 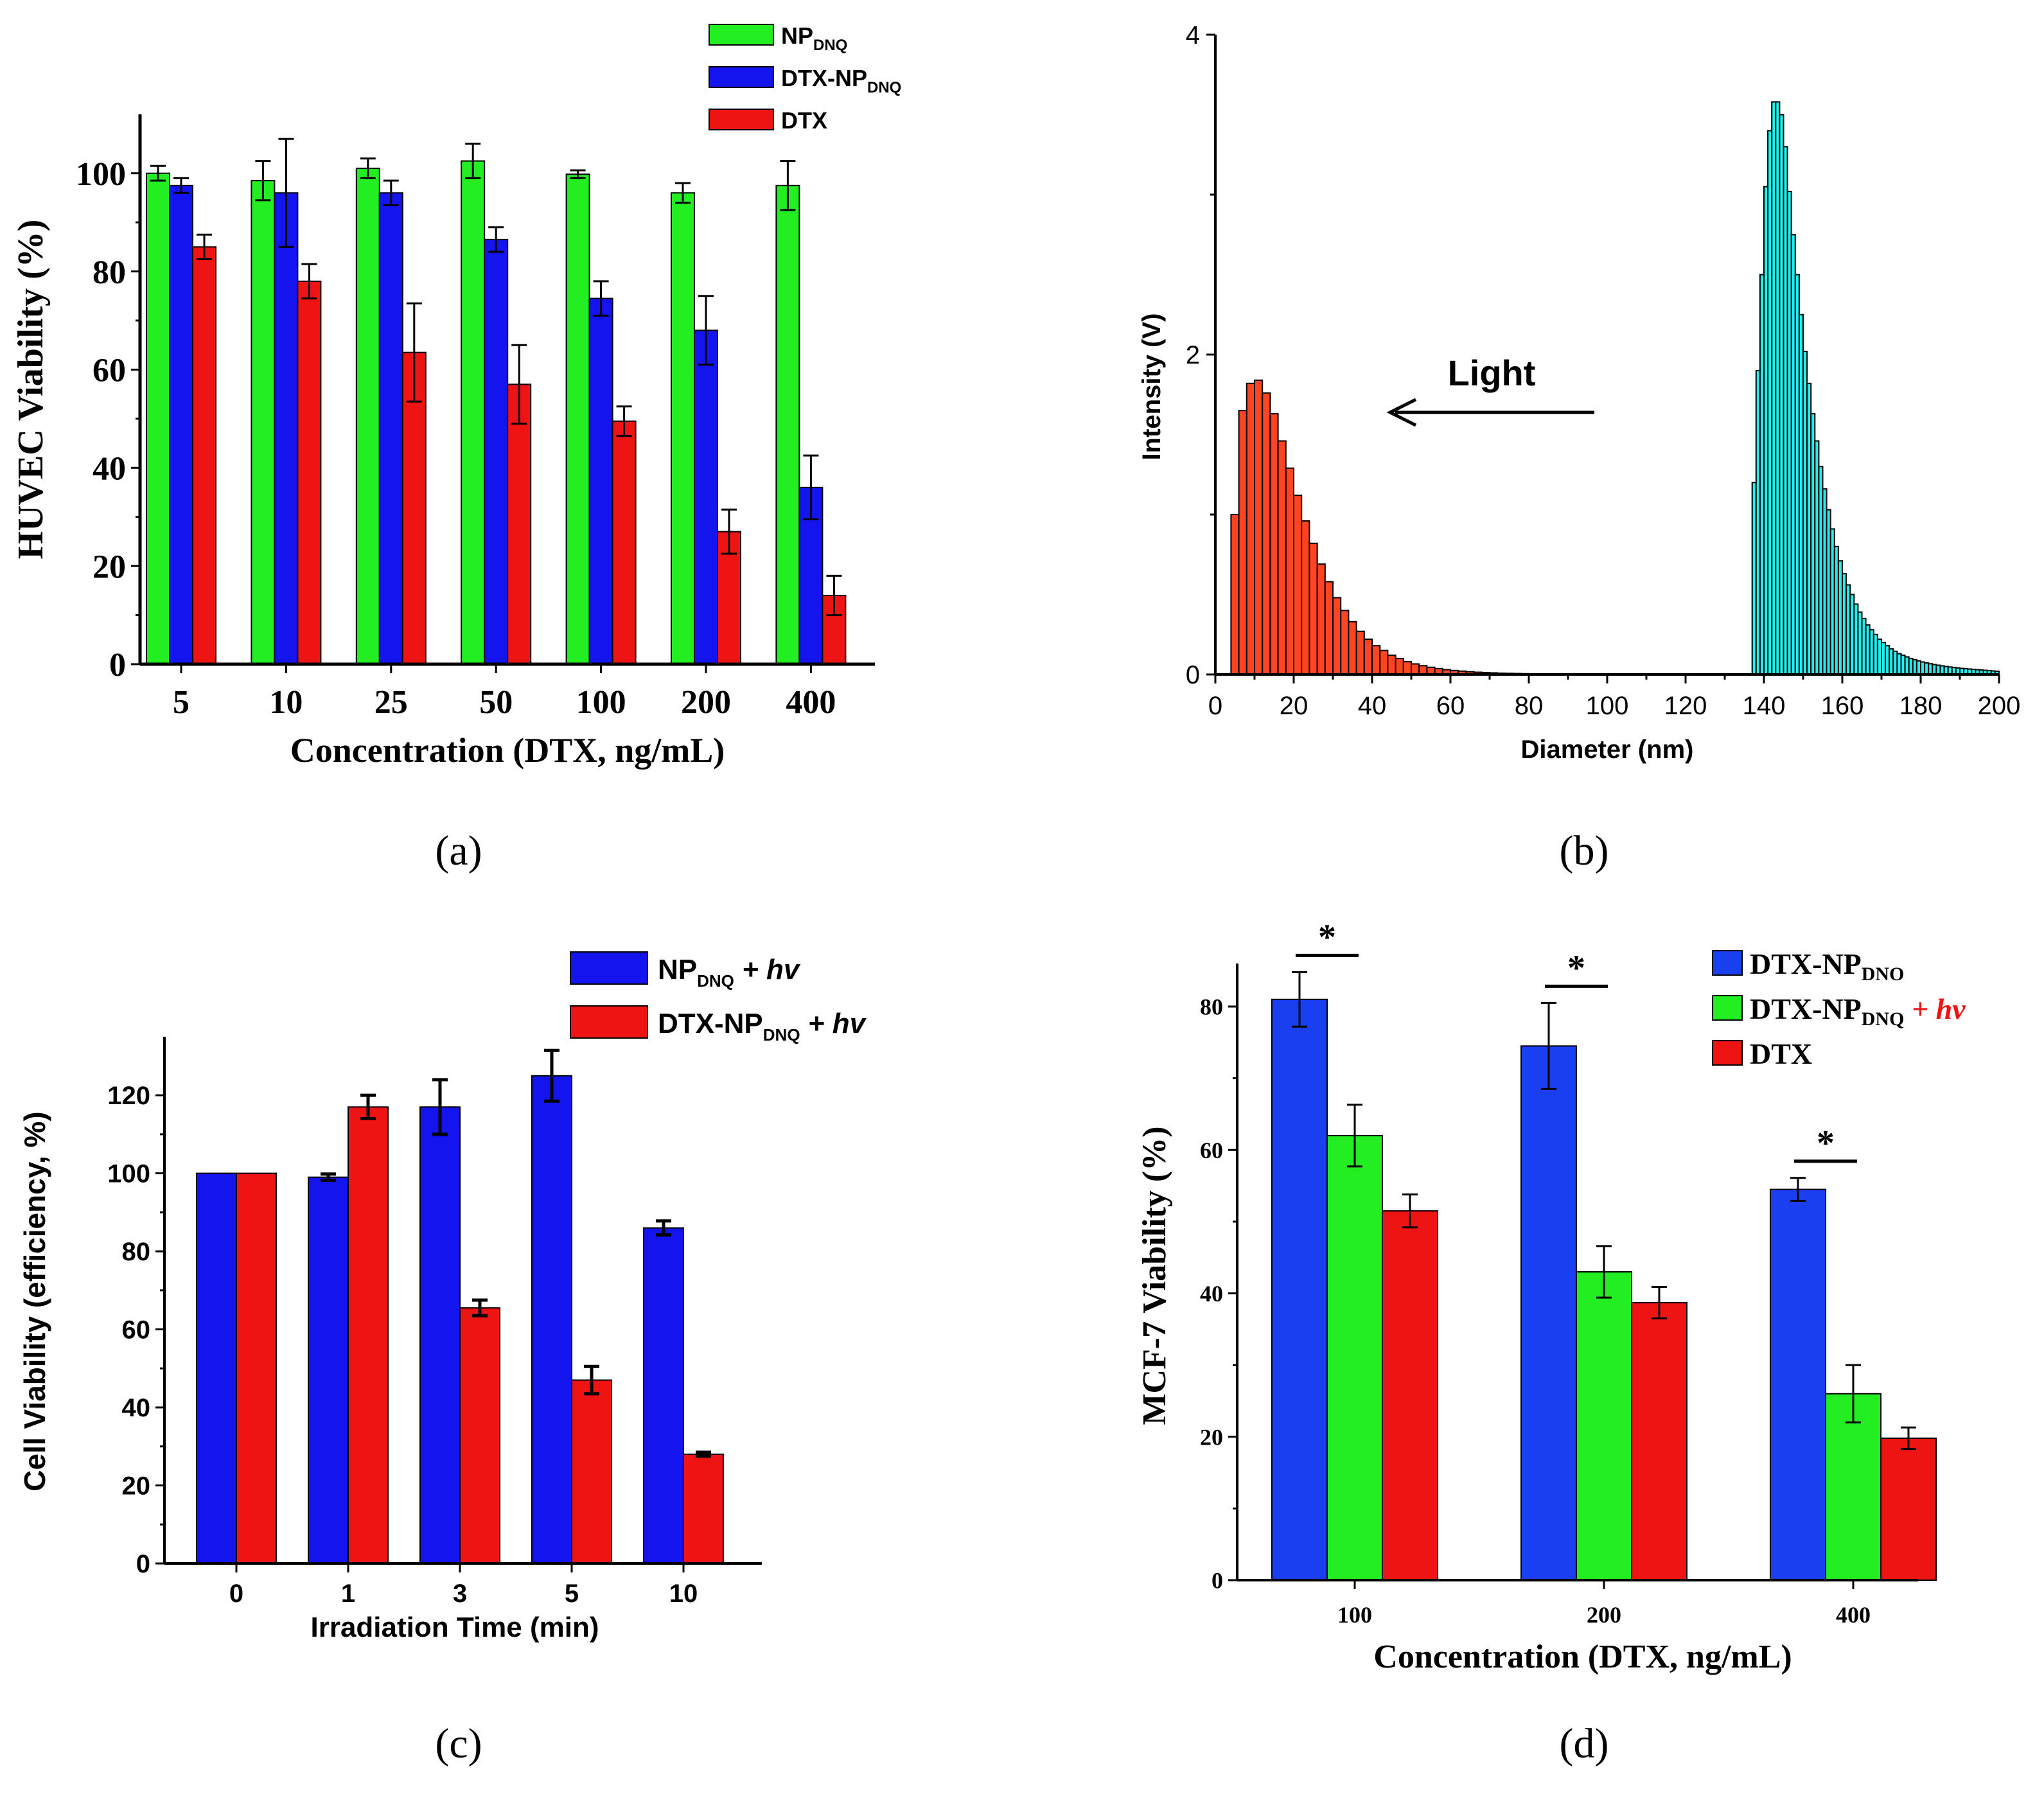 I want to click on d-x-tick-label-200: 200, so click(x=1604, y=1615).